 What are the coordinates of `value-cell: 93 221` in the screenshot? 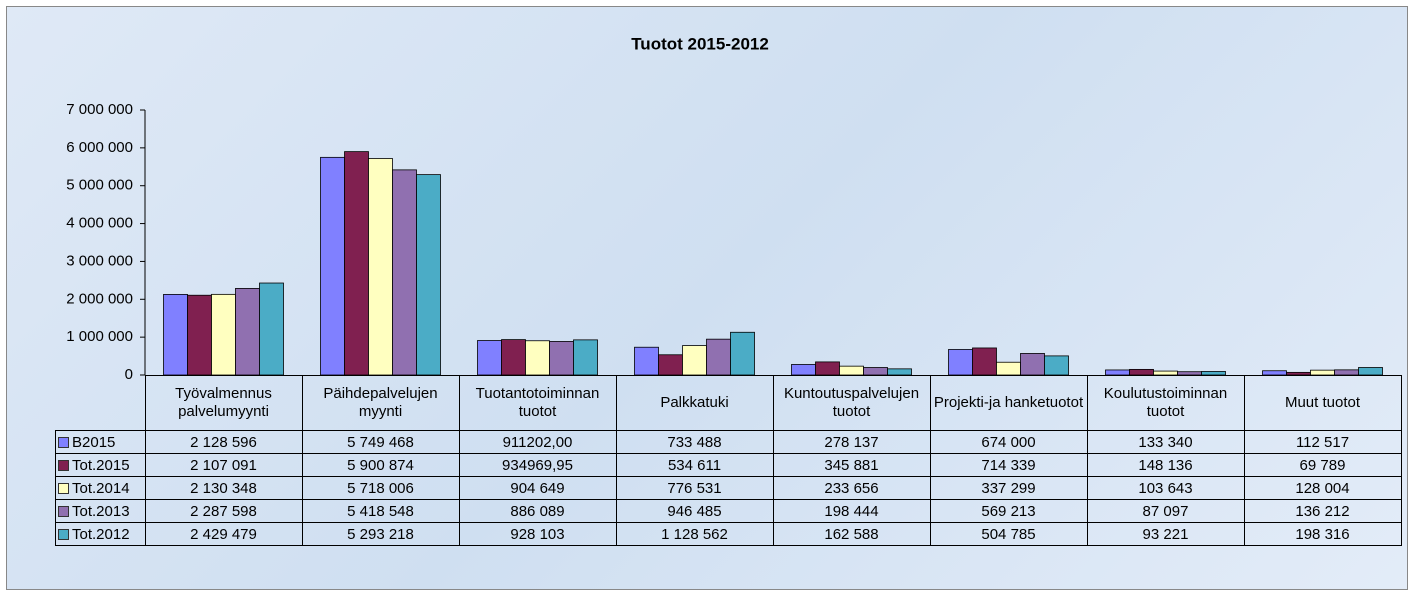 It's located at (1165, 534).